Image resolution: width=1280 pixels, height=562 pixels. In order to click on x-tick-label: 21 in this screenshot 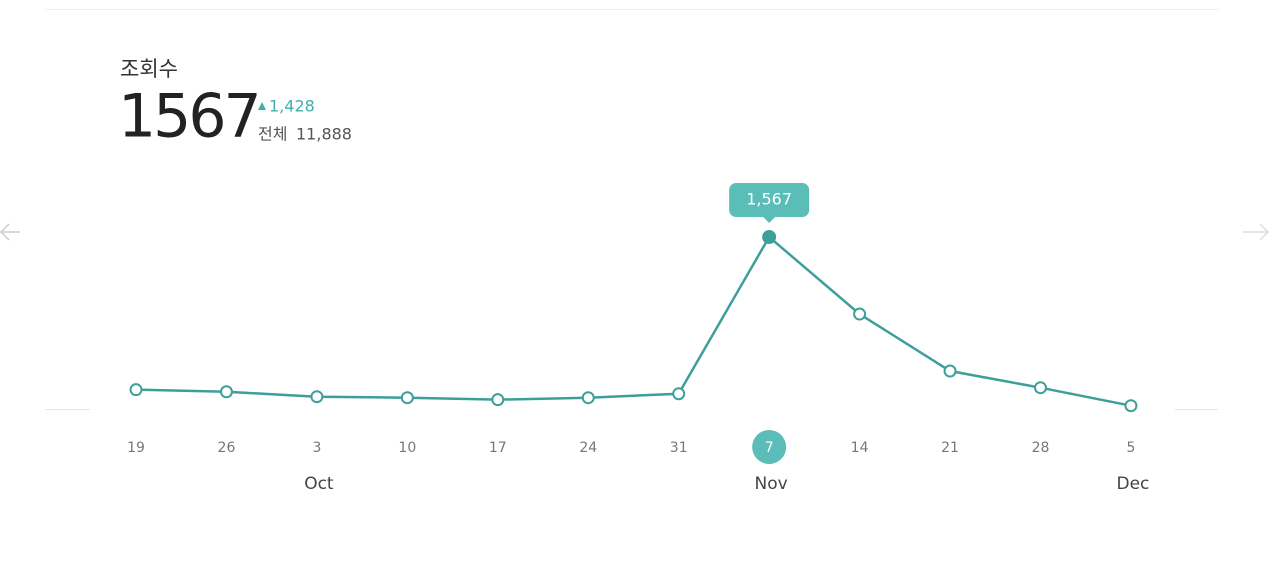, I will do `click(950, 448)`.